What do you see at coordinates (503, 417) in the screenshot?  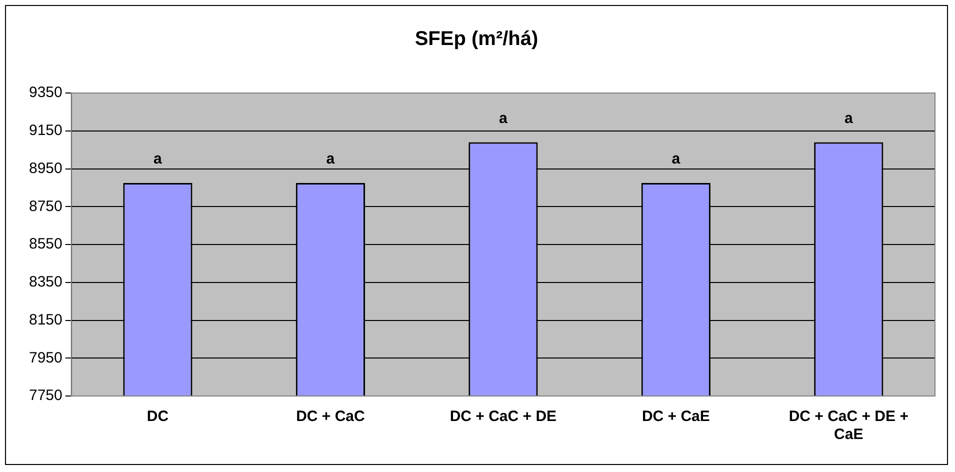 I see `x-tick-label: DC + CaC + DE` at bounding box center [503, 417].